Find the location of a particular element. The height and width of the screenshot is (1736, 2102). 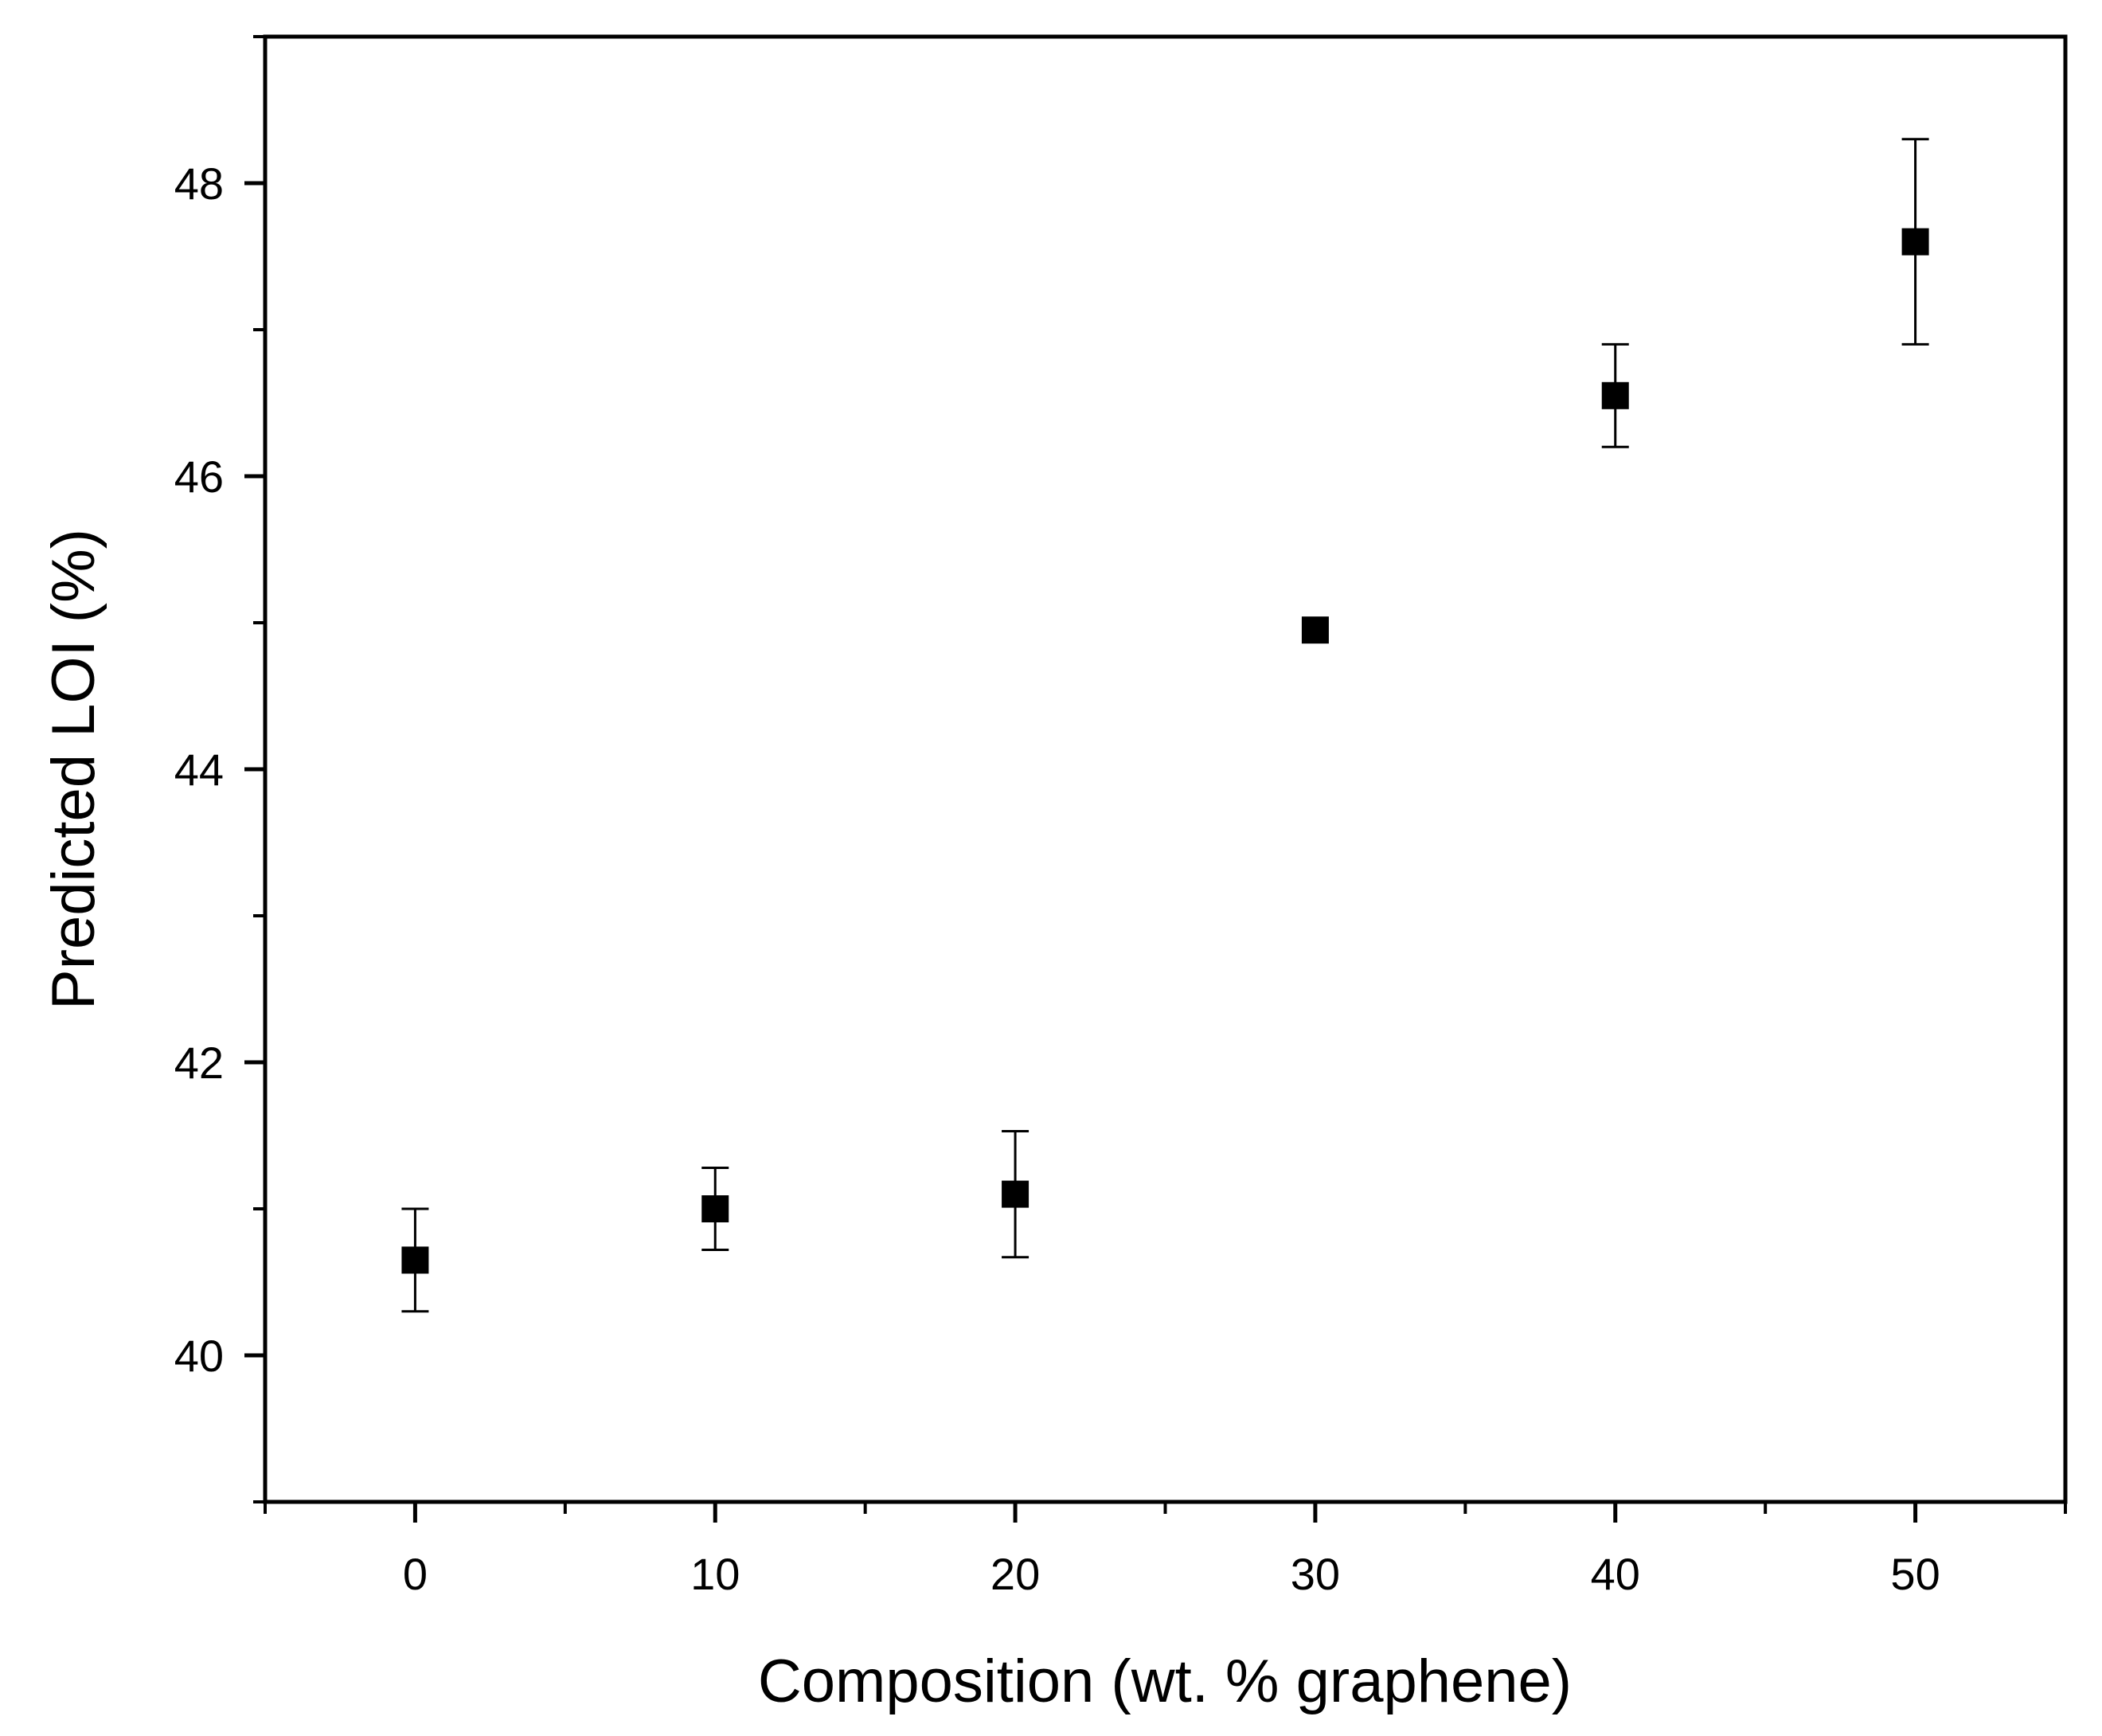

x-tick-label: 10 is located at coordinates (715, 1574).